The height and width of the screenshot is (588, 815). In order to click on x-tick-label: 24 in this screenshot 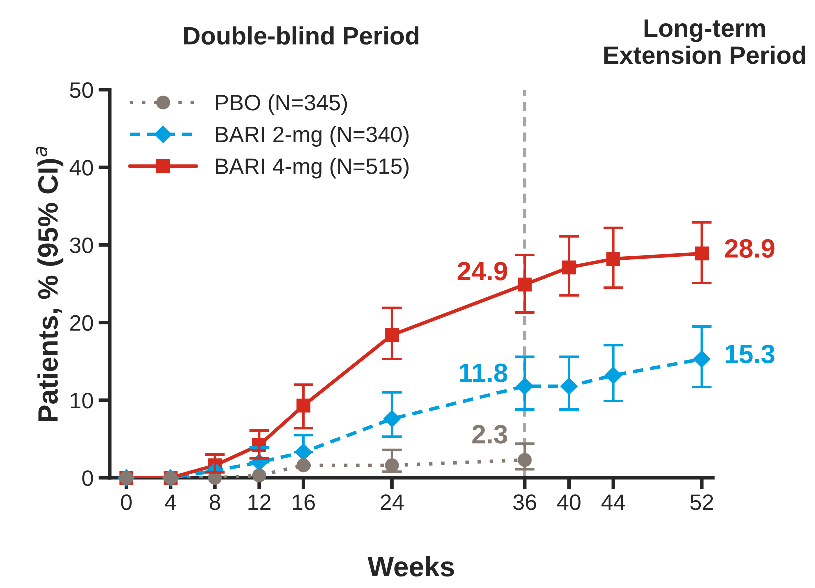, I will do `click(392, 502)`.